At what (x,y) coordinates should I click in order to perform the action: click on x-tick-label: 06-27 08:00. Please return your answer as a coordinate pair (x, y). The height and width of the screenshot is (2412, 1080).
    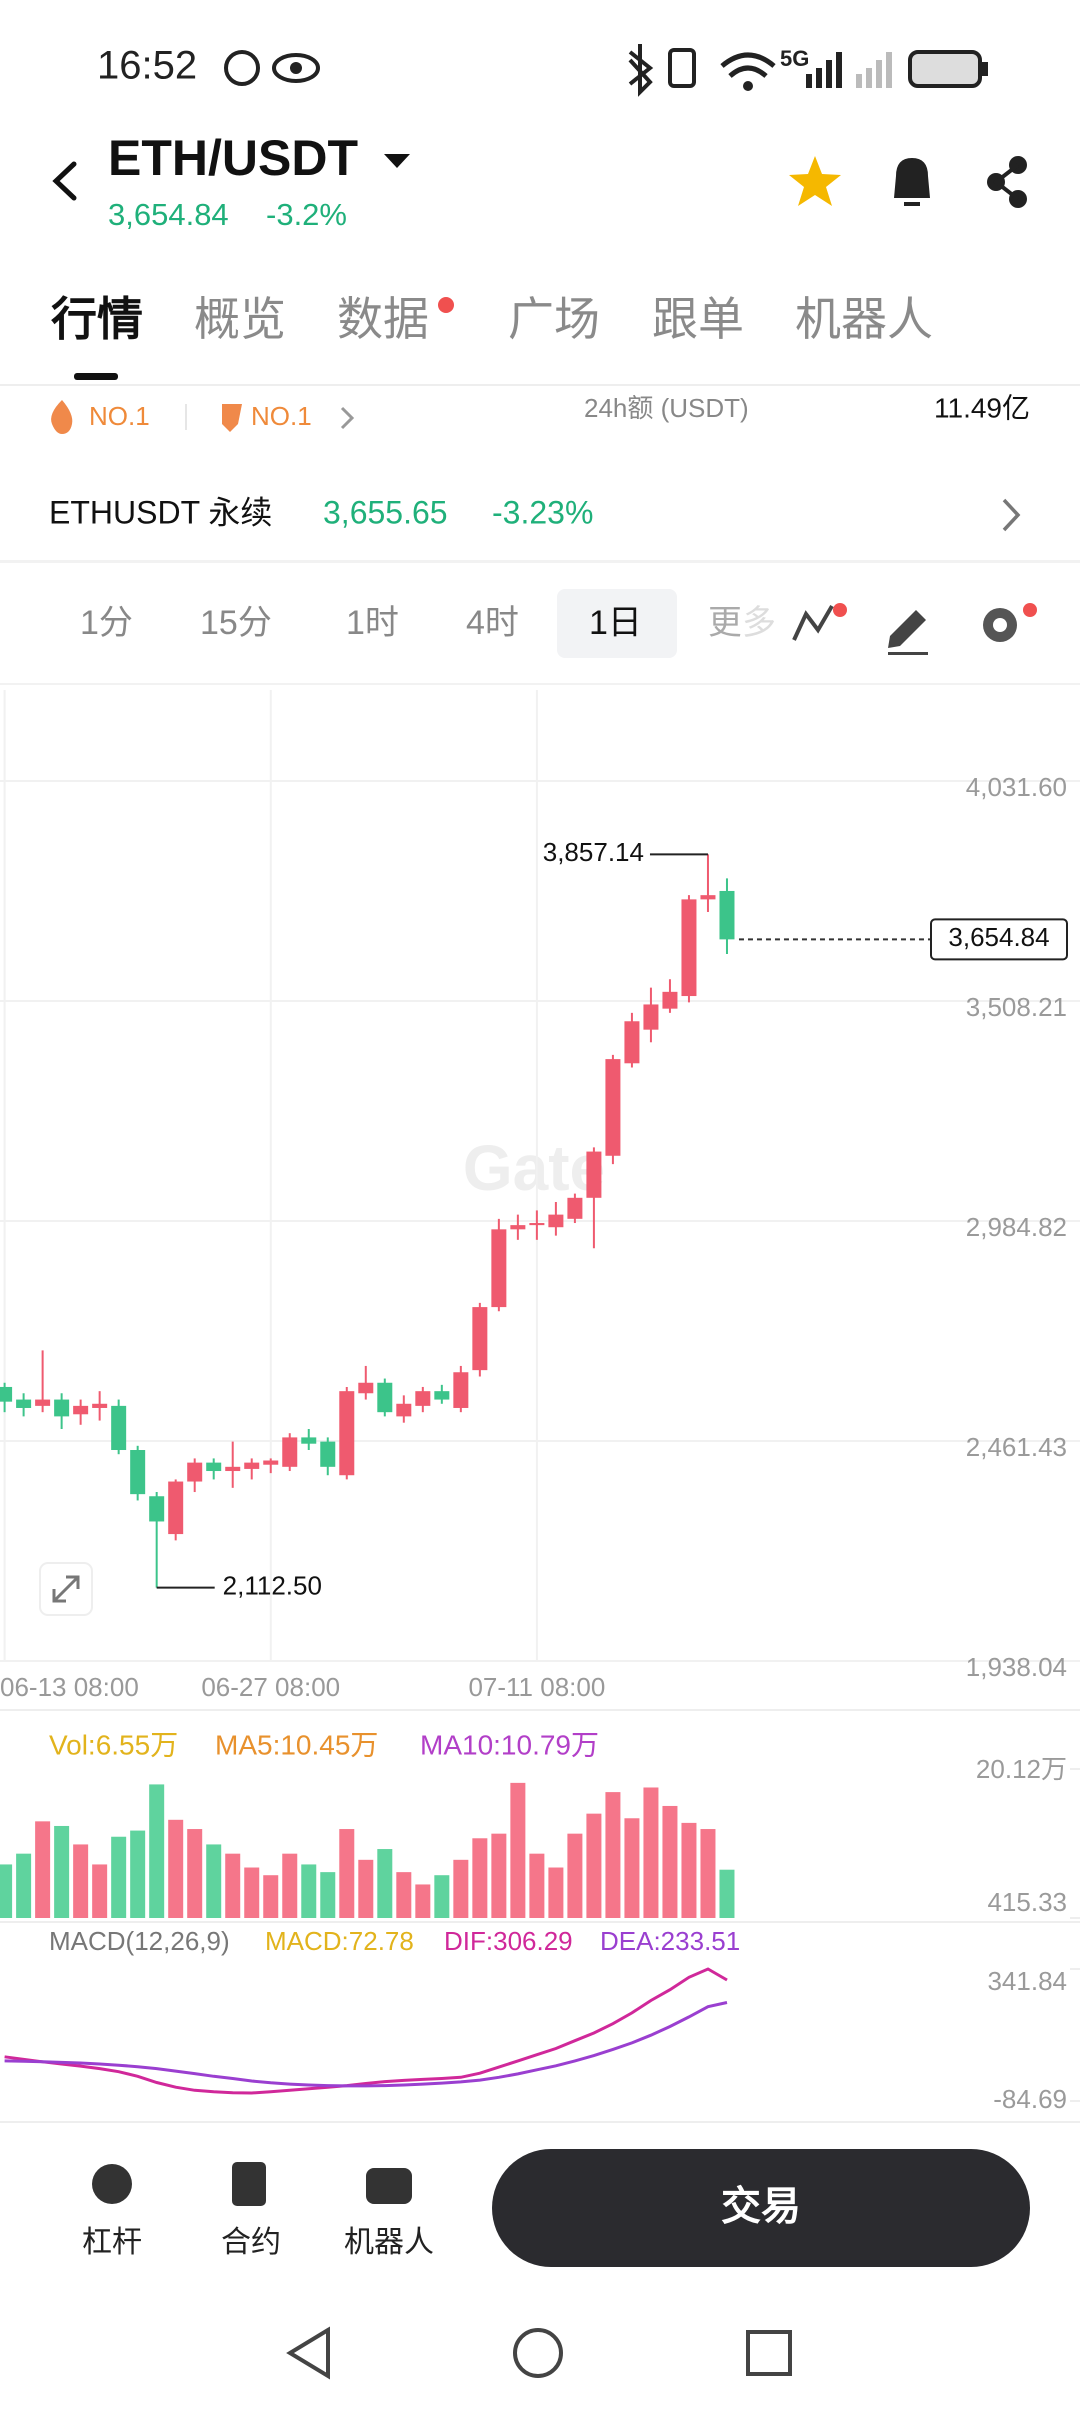
    Looking at the image, I should click on (270, 1687).